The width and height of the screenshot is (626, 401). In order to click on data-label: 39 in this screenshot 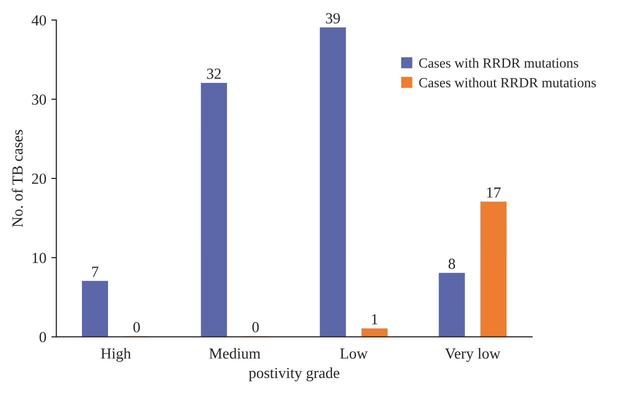, I will do `click(333, 18)`.